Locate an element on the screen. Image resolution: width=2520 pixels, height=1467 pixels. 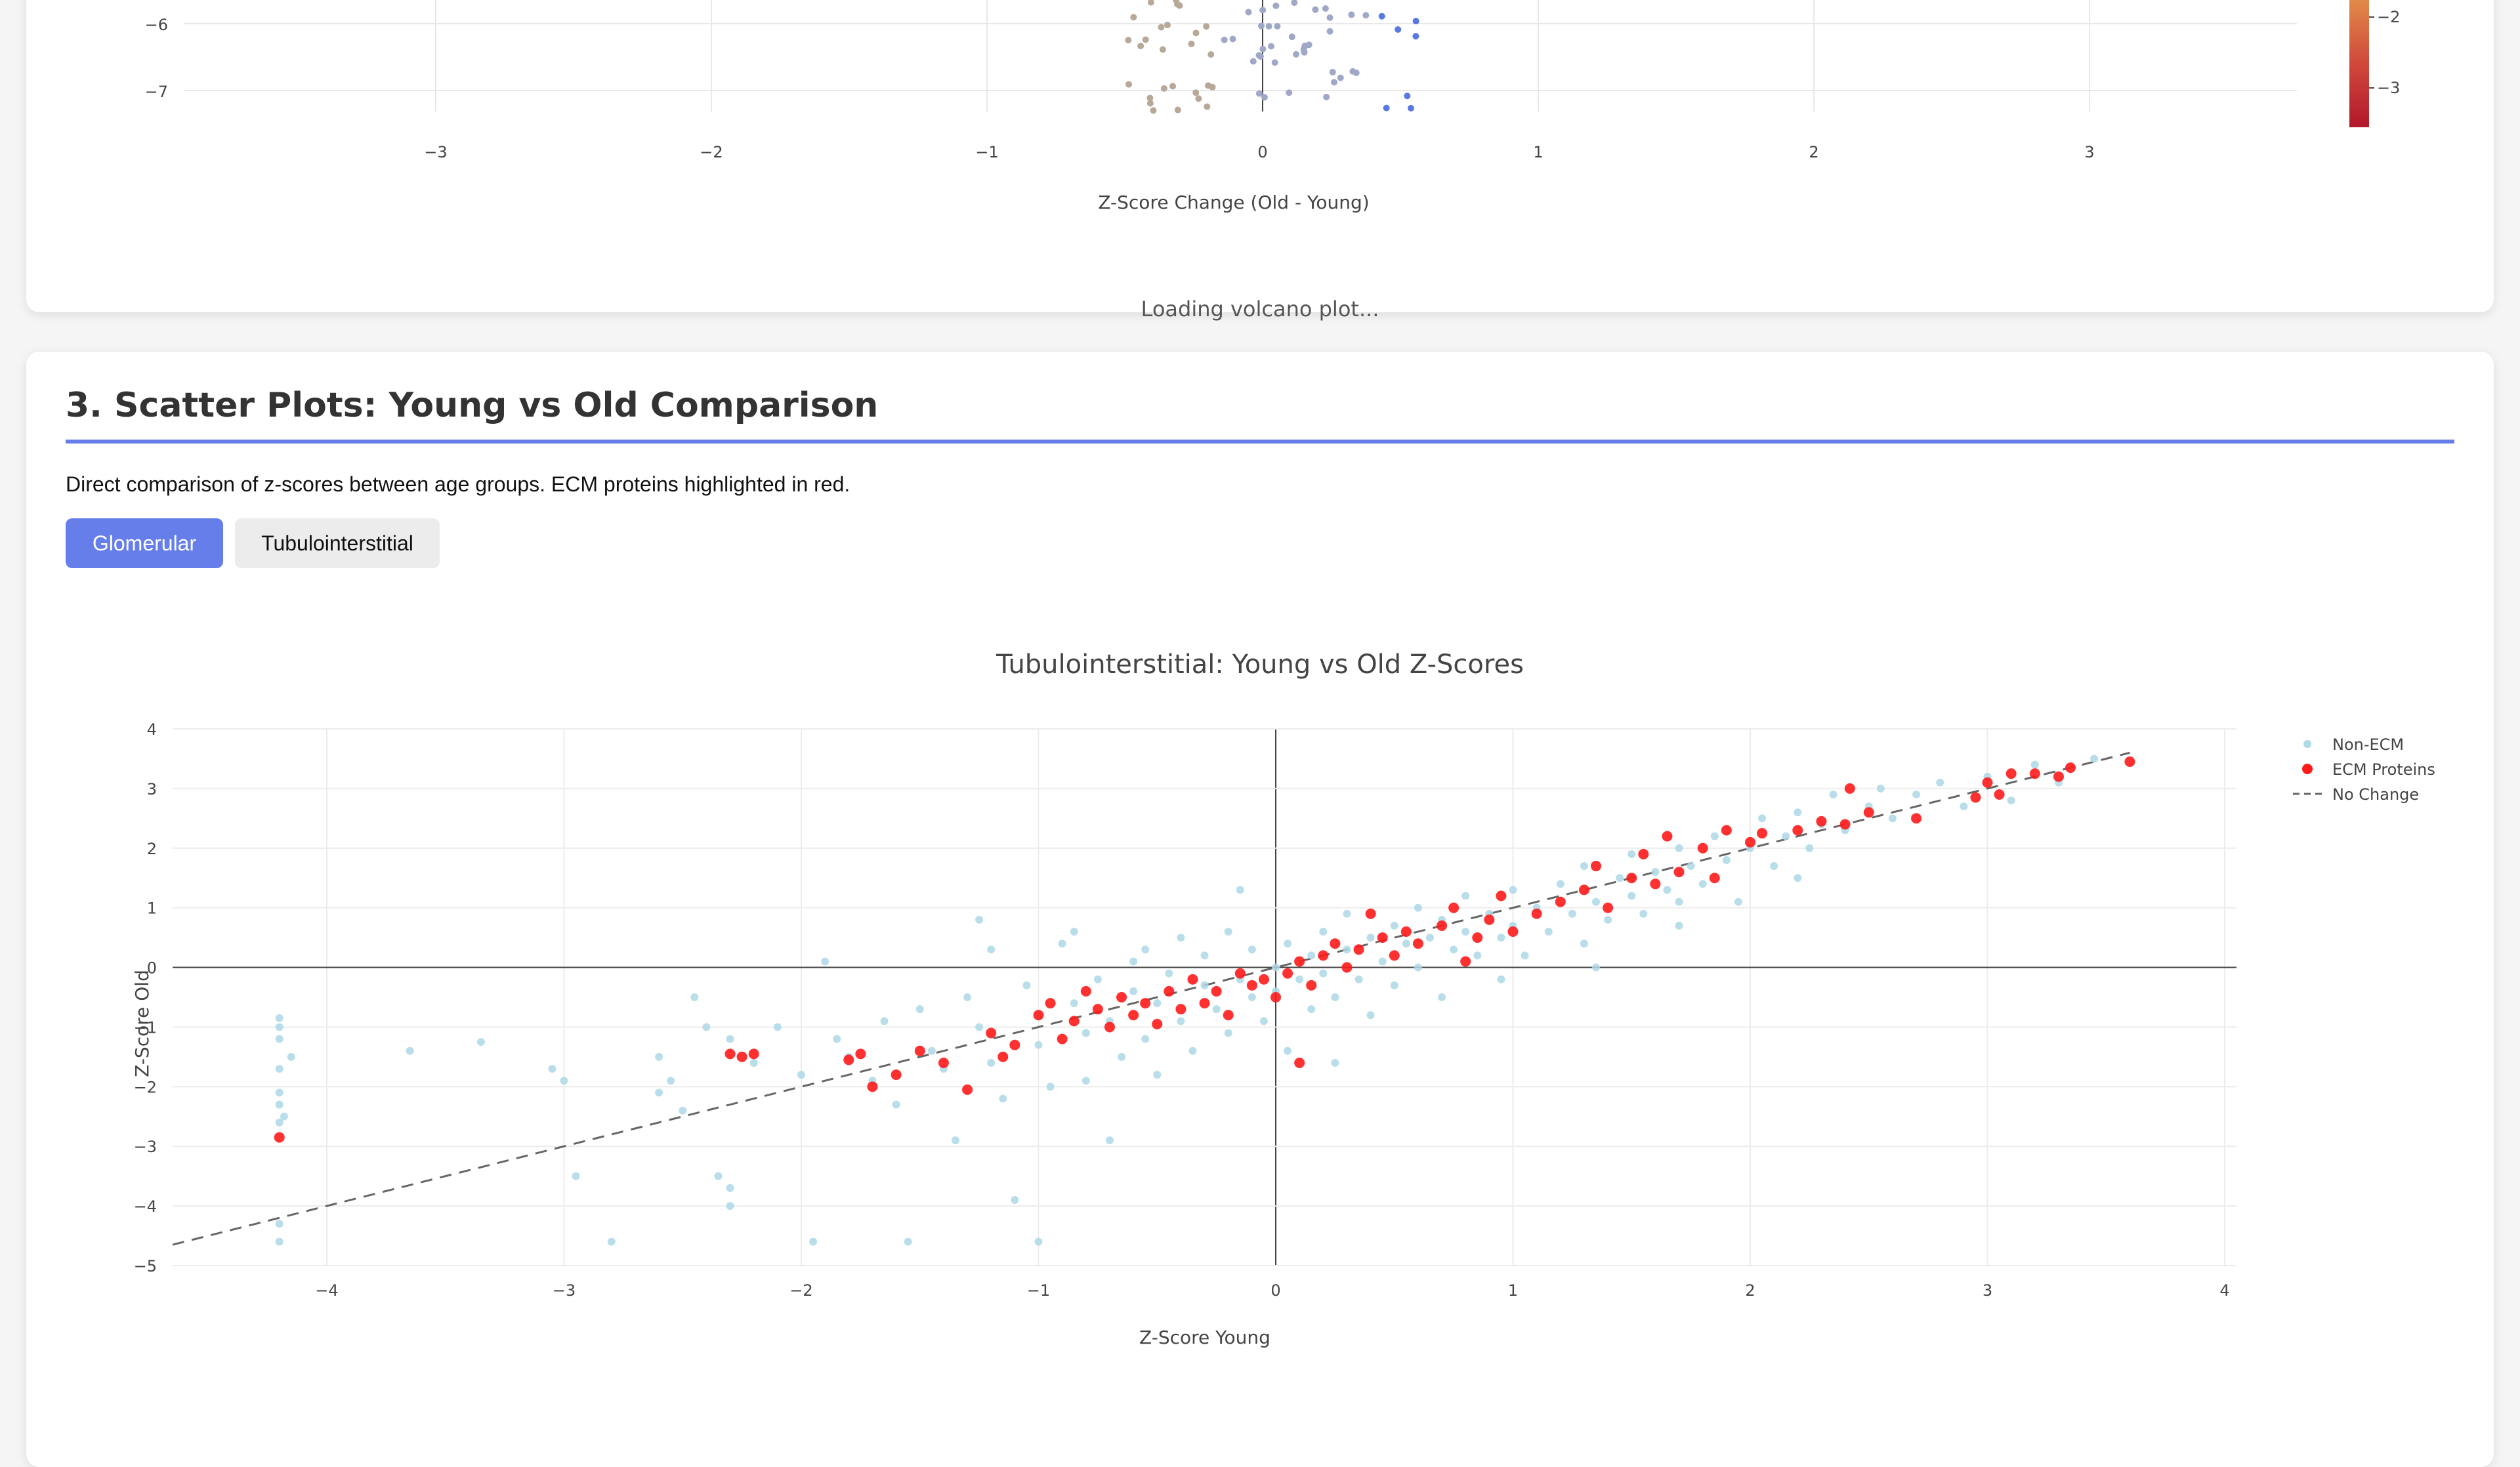
tab-glomerular: Glomerular is located at coordinates (144, 543).